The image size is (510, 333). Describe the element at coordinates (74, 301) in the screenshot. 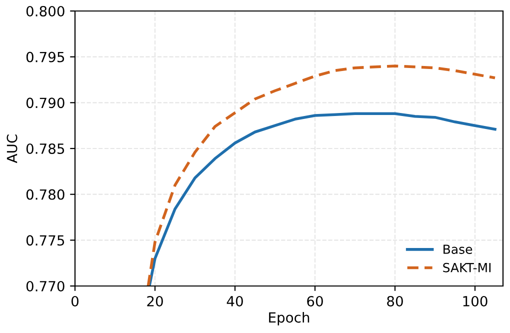

I see `x-tick-label: 0` at that location.